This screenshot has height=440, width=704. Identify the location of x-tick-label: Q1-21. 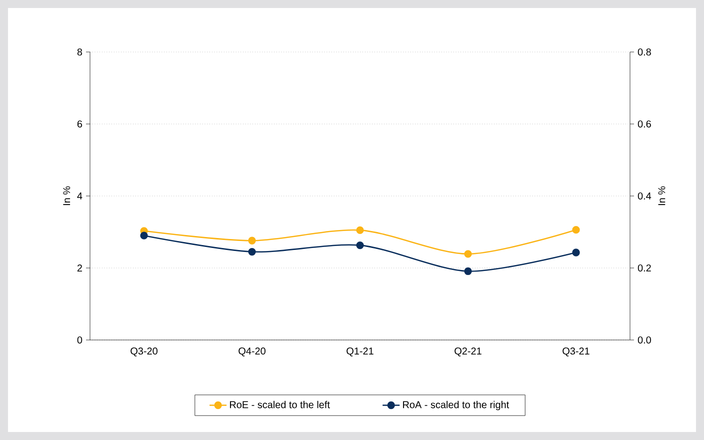
(360, 352).